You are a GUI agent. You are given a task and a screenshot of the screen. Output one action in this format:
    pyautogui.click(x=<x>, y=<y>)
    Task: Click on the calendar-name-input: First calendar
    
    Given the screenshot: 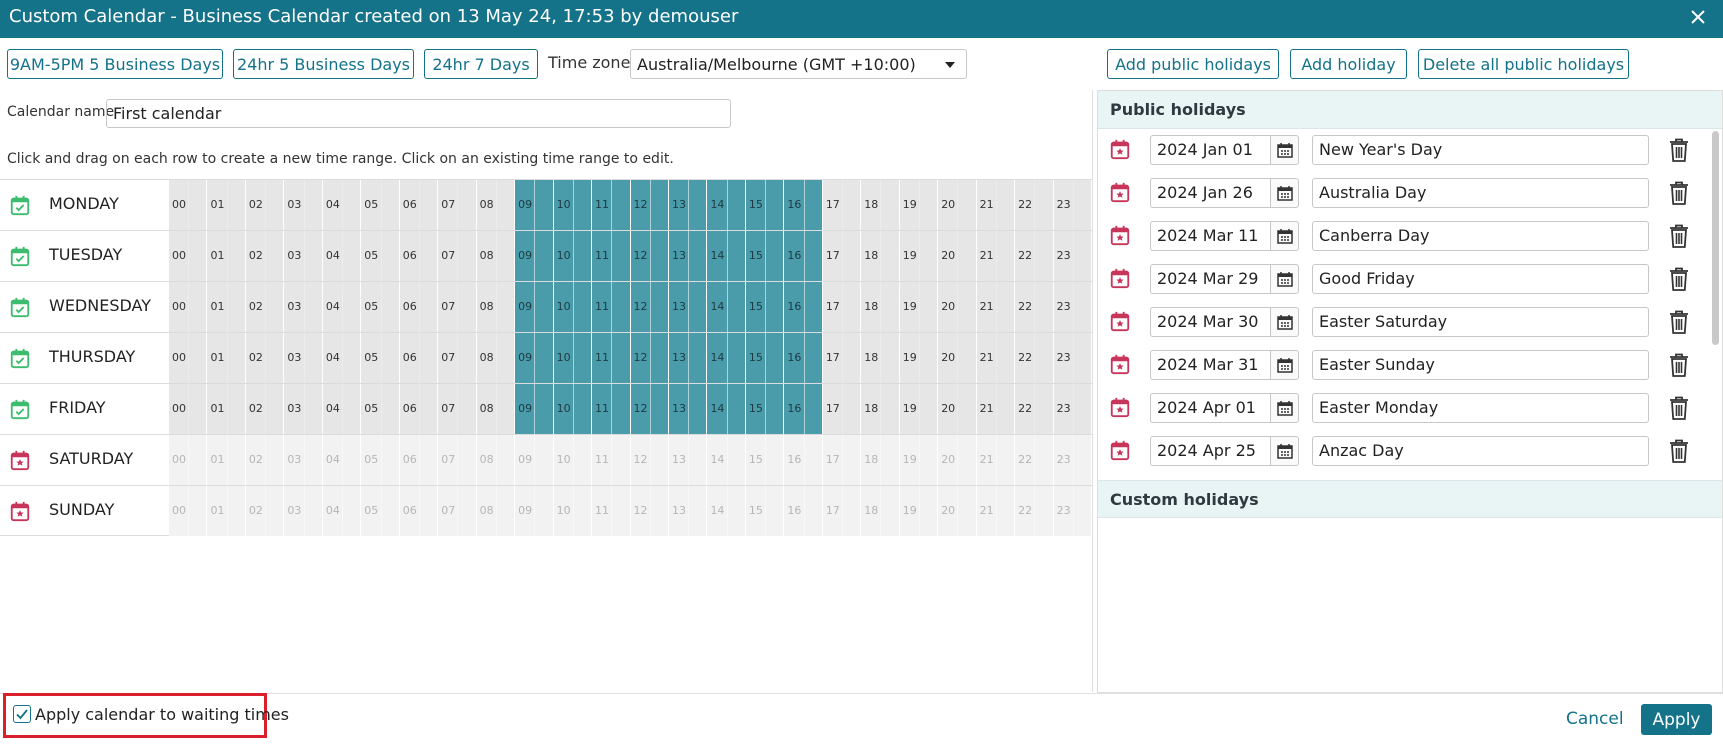 What is the action you would take?
    pyautogui.click(x=418, y=113)
    